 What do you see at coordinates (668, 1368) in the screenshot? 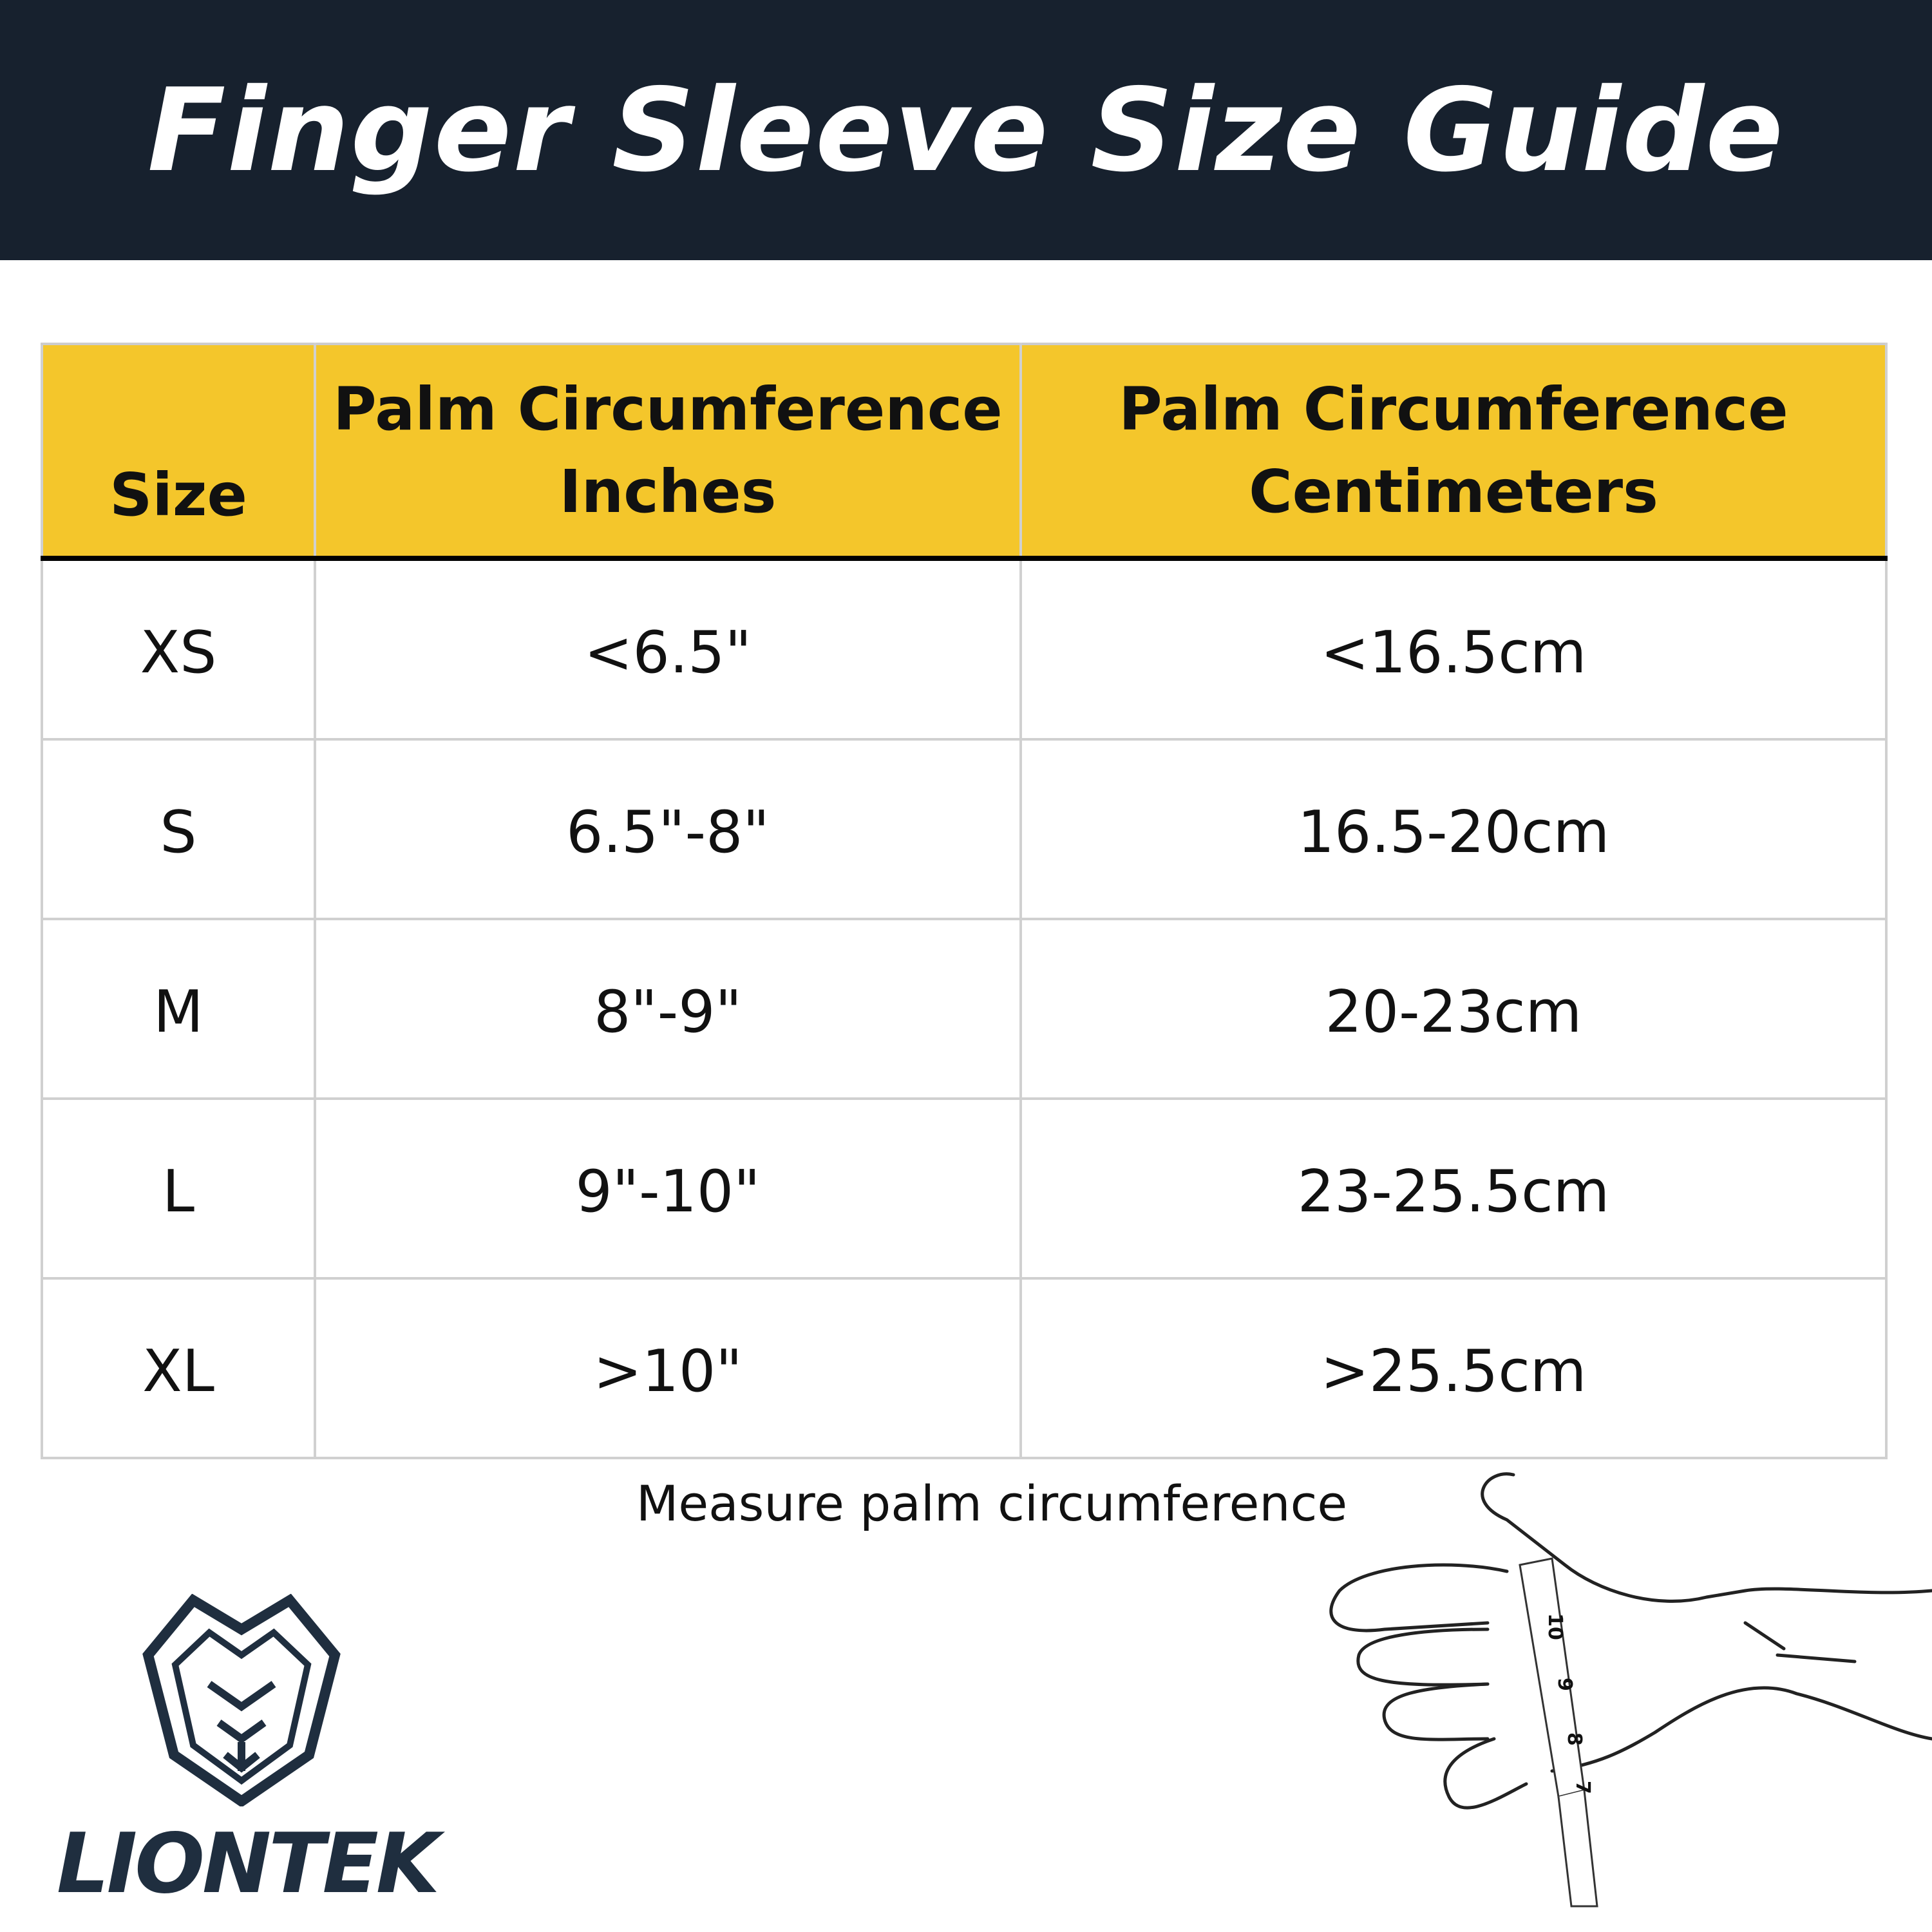
I see `cell-inches: >10"` at bounding box center [668, 1368].